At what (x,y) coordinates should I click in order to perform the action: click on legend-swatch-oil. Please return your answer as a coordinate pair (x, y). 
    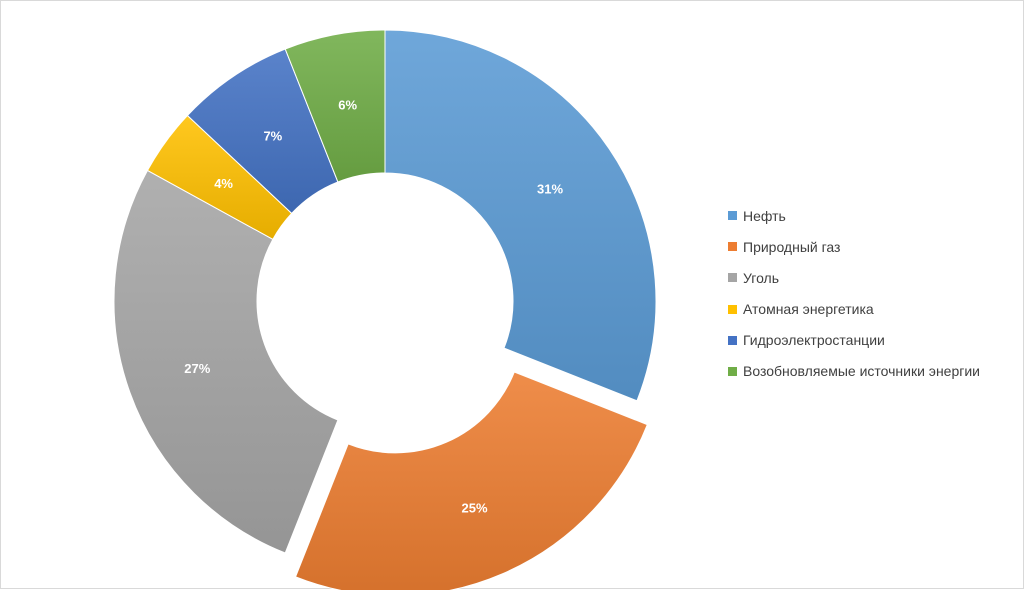
    Looking at the image, I should click on (732, 215).